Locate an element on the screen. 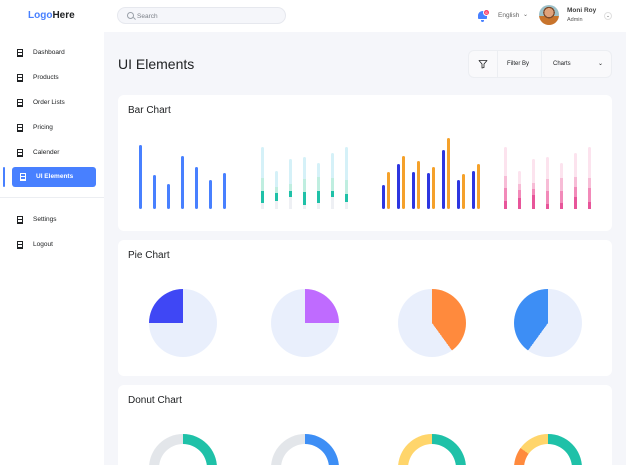 The height and width of the screenshot is (465, 626). filter-by-label: Filter By is located at coordinates (518, 64).